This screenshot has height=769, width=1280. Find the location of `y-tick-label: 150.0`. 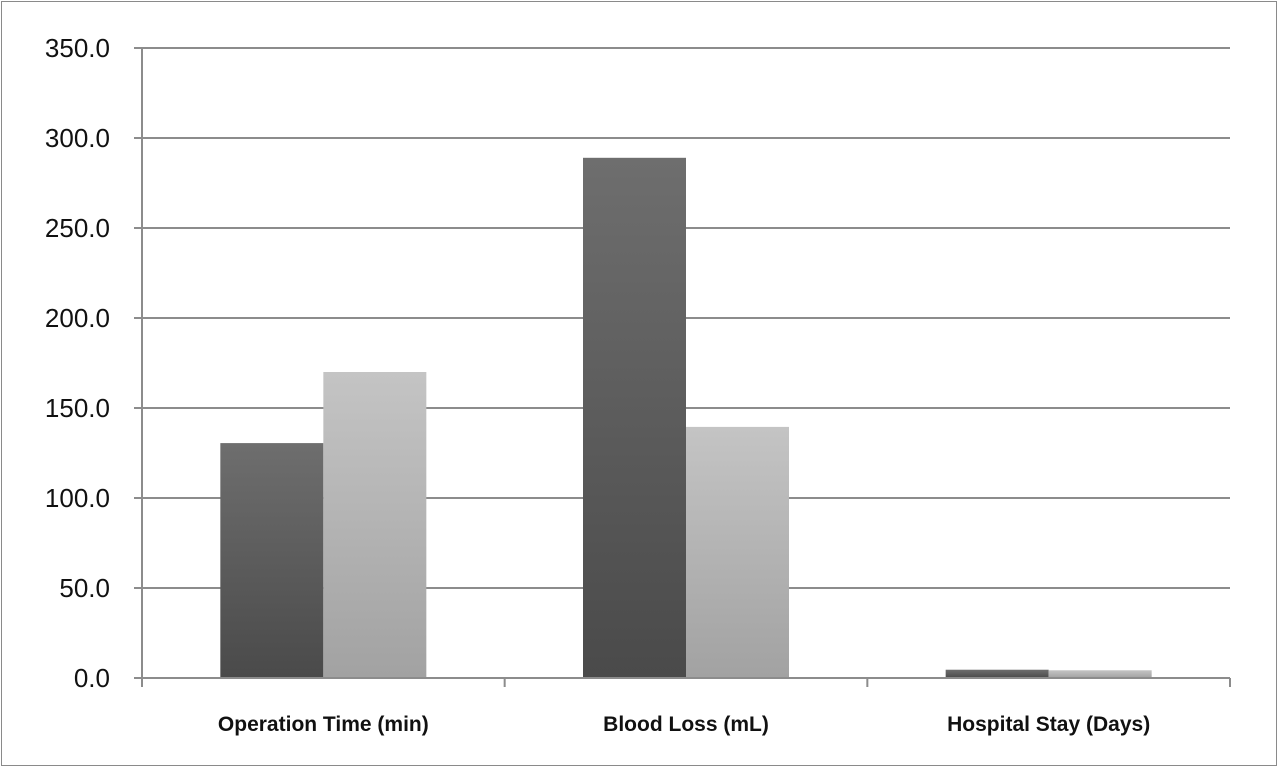

y-tick-label: 150.0 is located at coordinates (77, 408).